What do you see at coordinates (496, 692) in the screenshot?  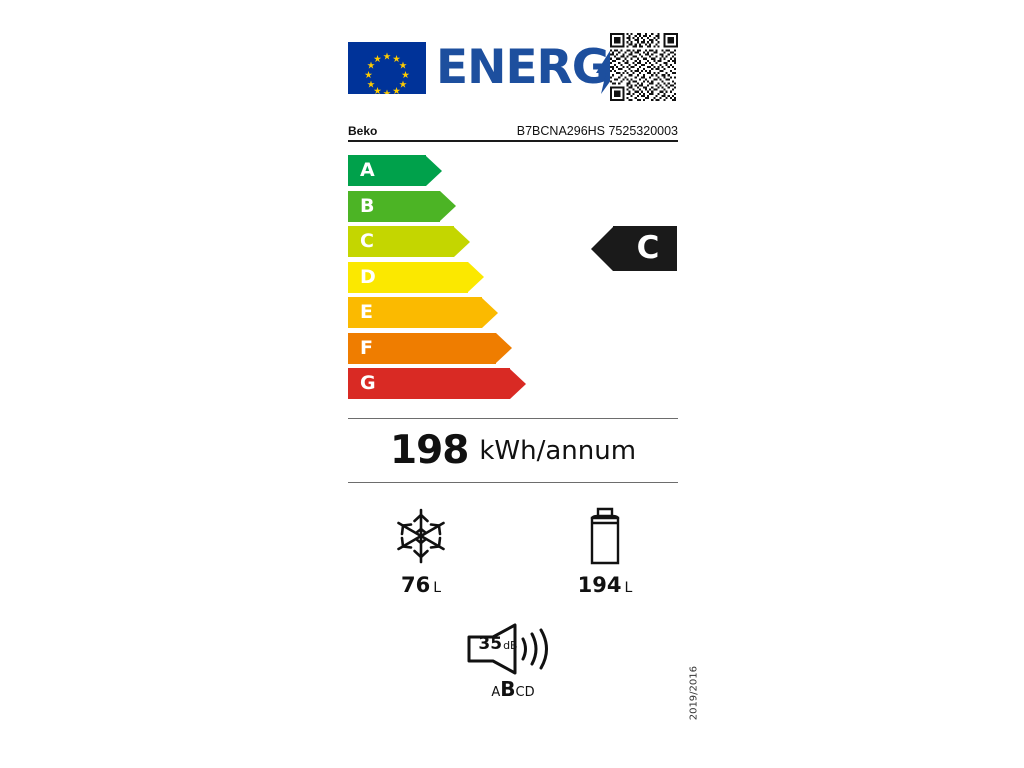 I see `noise-classes-before: A` at bounding box center [496, 692].